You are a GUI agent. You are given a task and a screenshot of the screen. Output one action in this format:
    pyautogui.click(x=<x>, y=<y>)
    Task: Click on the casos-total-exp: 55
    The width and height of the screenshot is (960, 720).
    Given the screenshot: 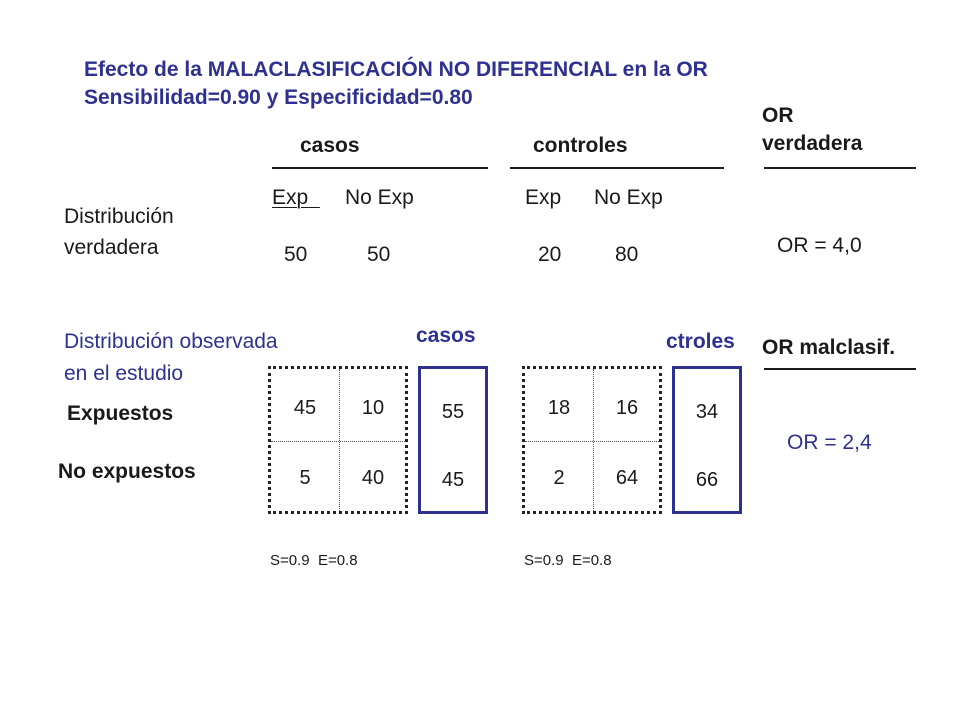 What is the action you would take?
    pyautogui.click(x=453, y=412)
    